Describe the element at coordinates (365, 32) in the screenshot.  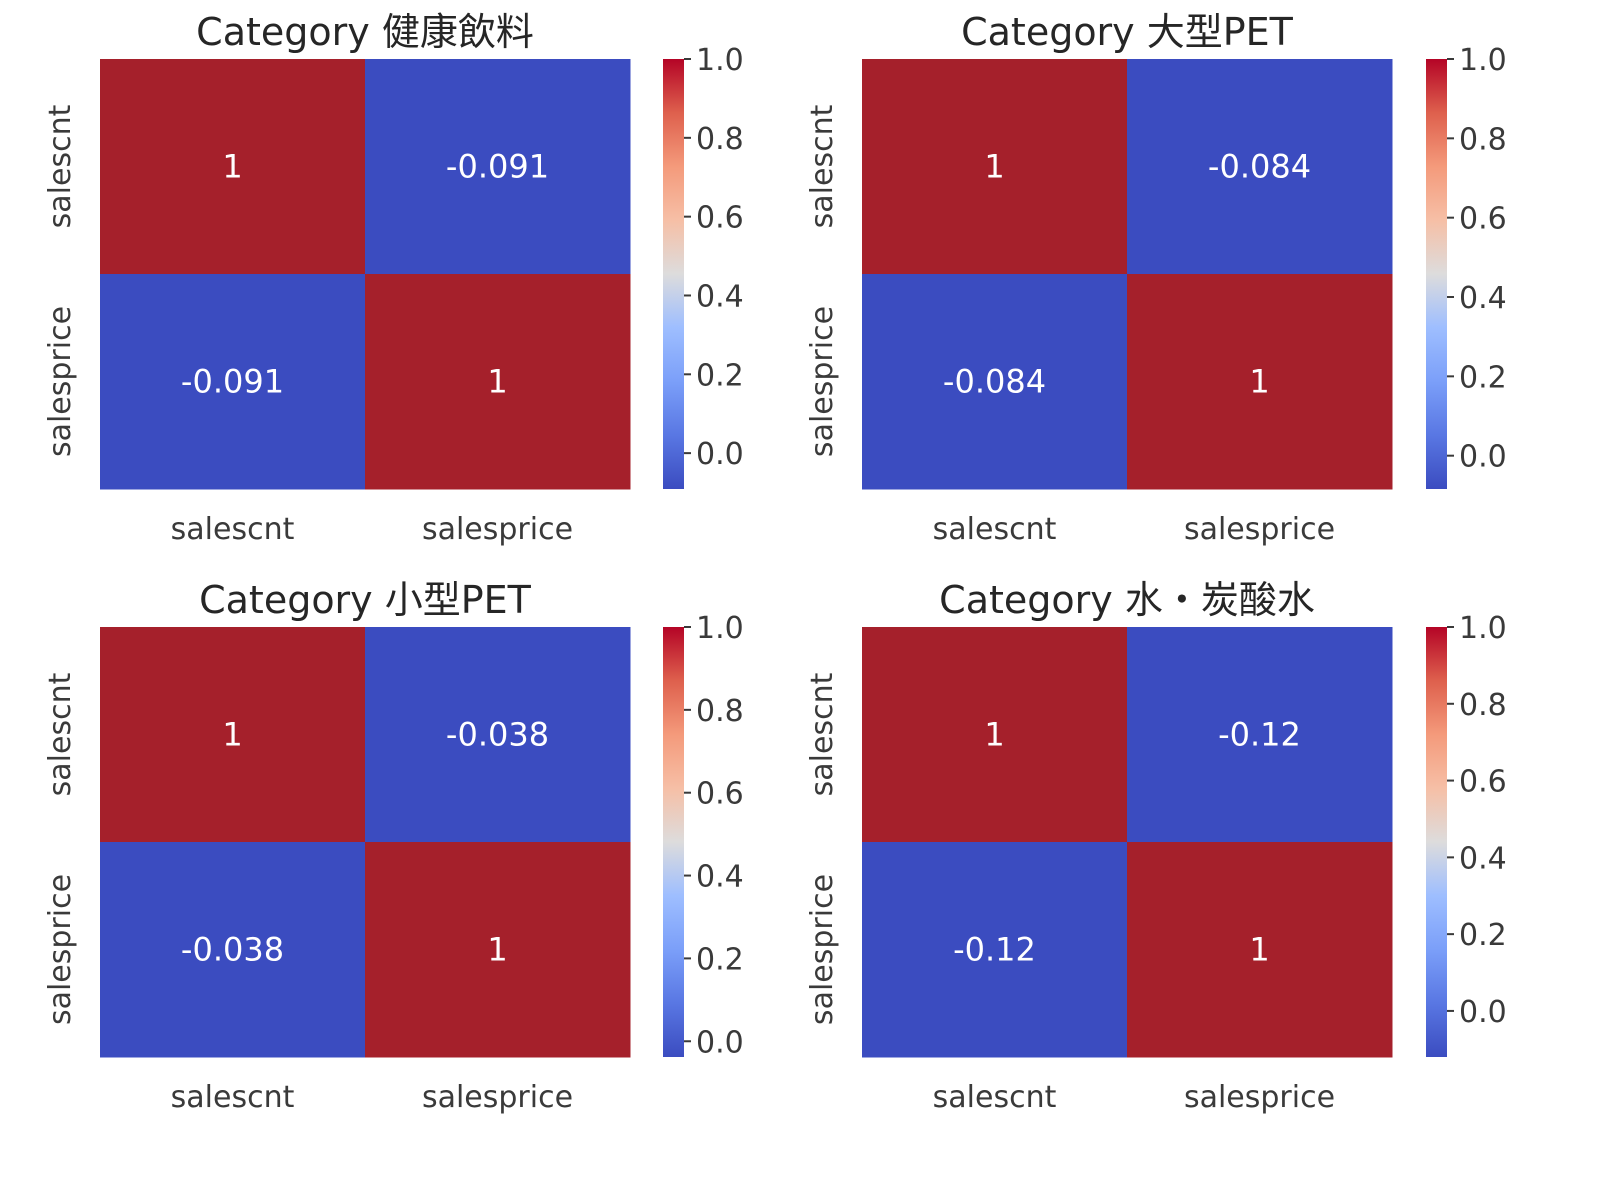
I see `chart-title: Category 健康飲料` at that location.